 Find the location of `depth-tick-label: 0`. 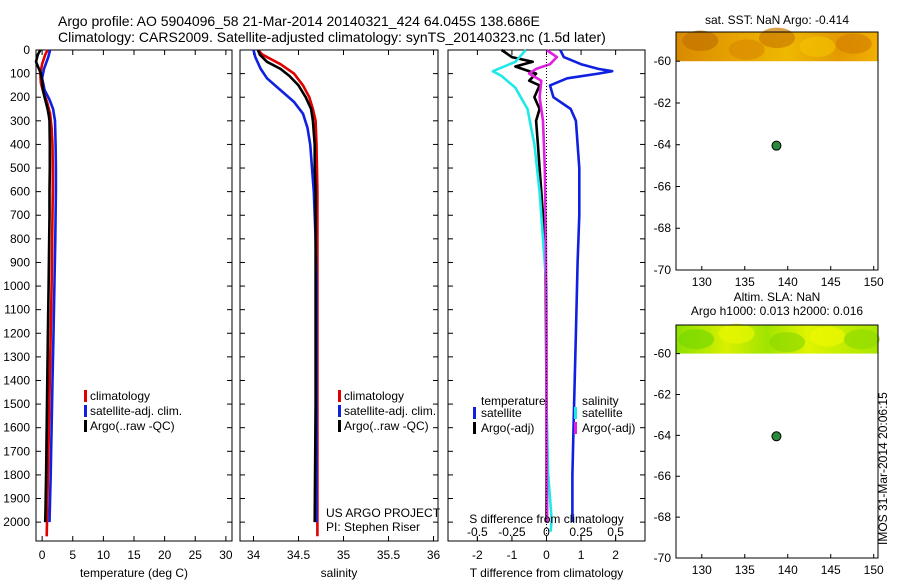

depth-tick-label: 0 is located at coordinates (26, 50).